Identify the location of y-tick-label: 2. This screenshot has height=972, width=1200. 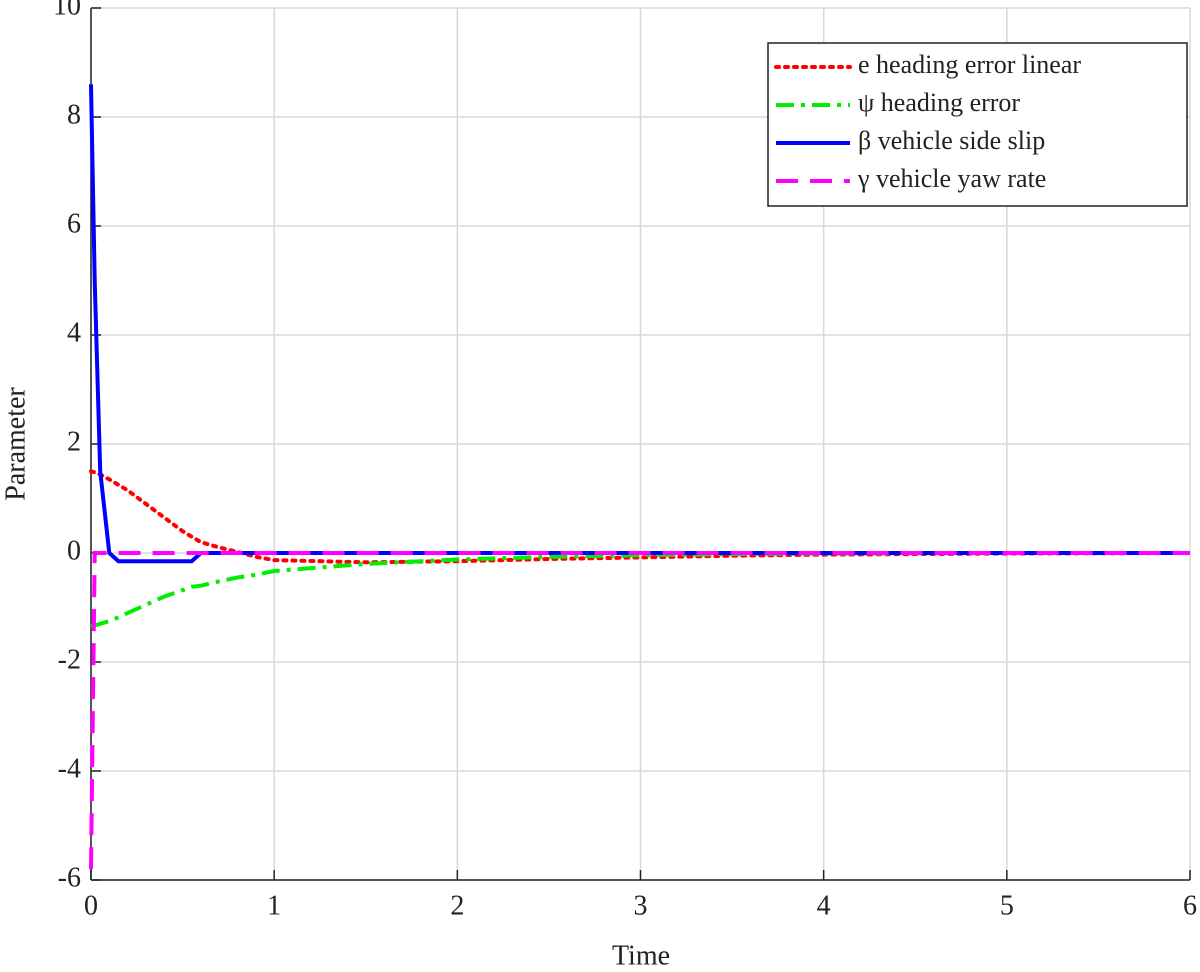
(74, 441).